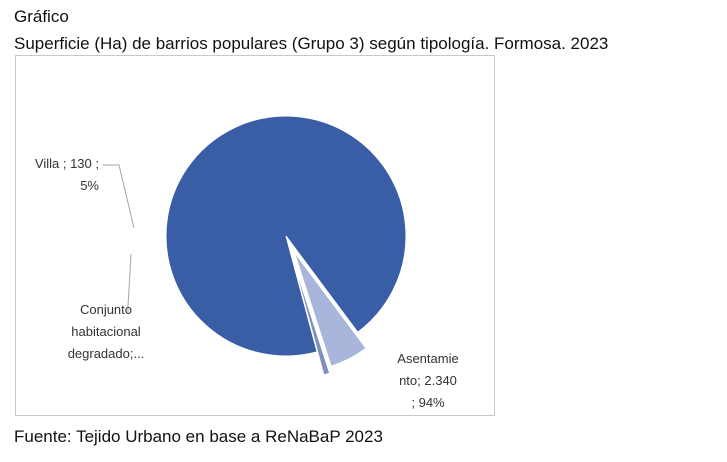 This screenshot has width=727, height=462. What do you see at coordinates (41, 16) in the screenshot?
I see `chart-label: Gráfico` at bounding box center [41, 16].